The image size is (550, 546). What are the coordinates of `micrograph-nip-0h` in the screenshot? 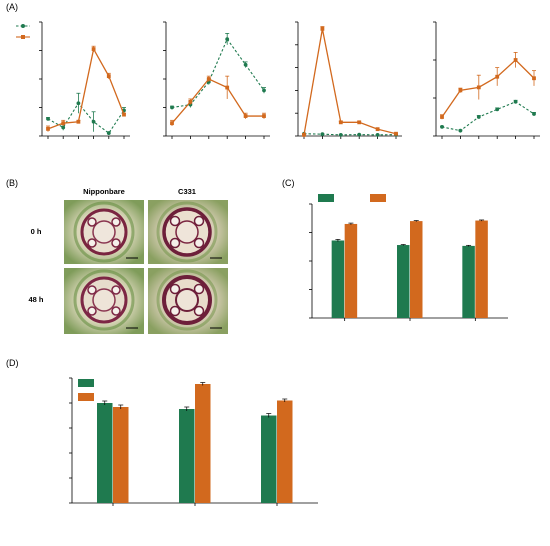 It's located at (104, 232).